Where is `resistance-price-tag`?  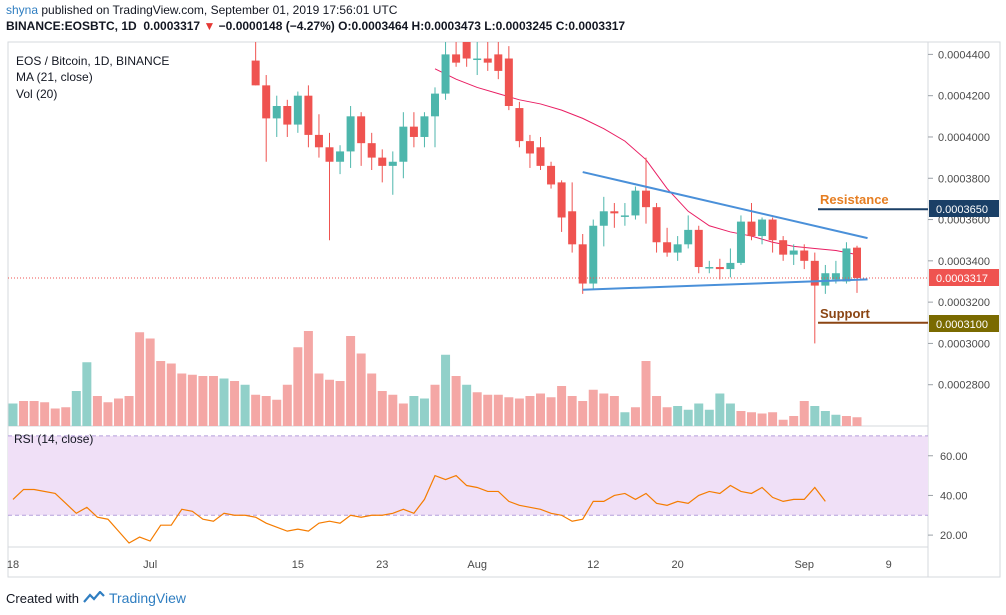 resistance-price-tag is located at coordinates (964, 208).